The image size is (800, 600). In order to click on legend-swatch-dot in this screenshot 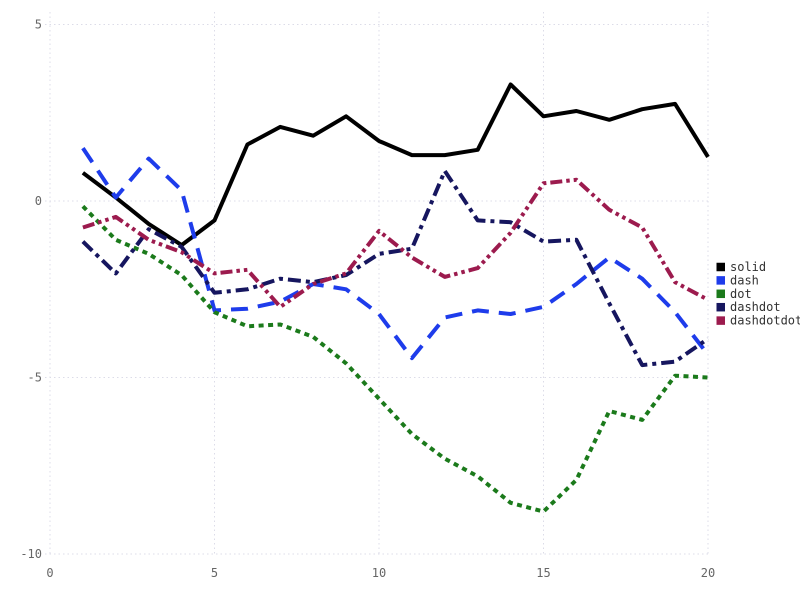, I will do `click(720, 294)`.